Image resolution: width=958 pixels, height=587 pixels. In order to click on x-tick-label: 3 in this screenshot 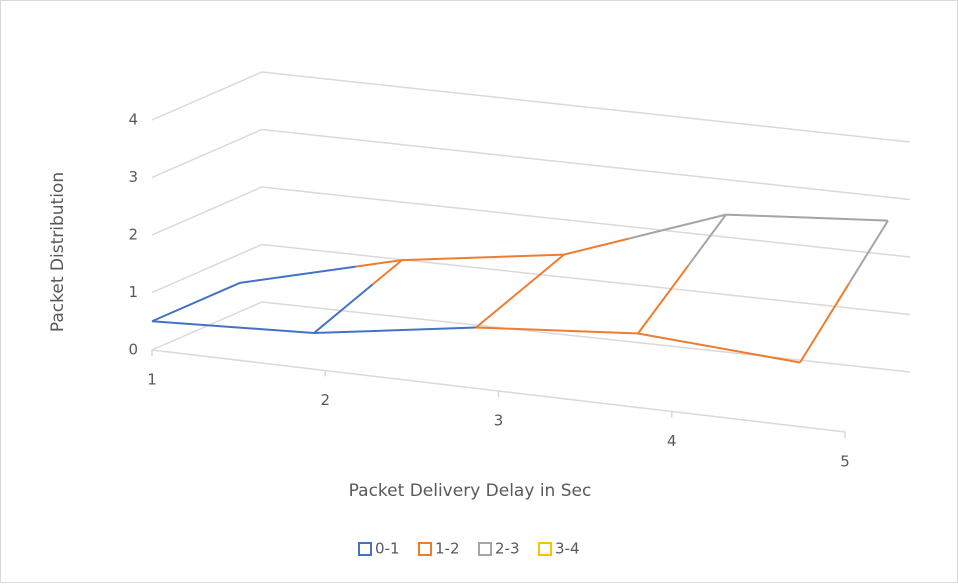, I will do `click(499, 421)`.